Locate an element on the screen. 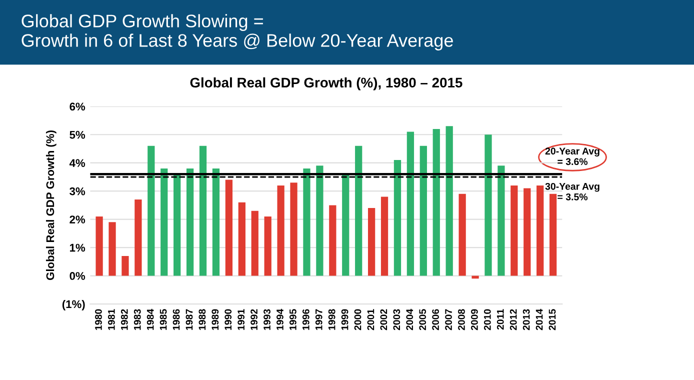 The height and width of the screenshot is (380, 694). x-tick-label: 1992 is located at coordinates (254, 319).